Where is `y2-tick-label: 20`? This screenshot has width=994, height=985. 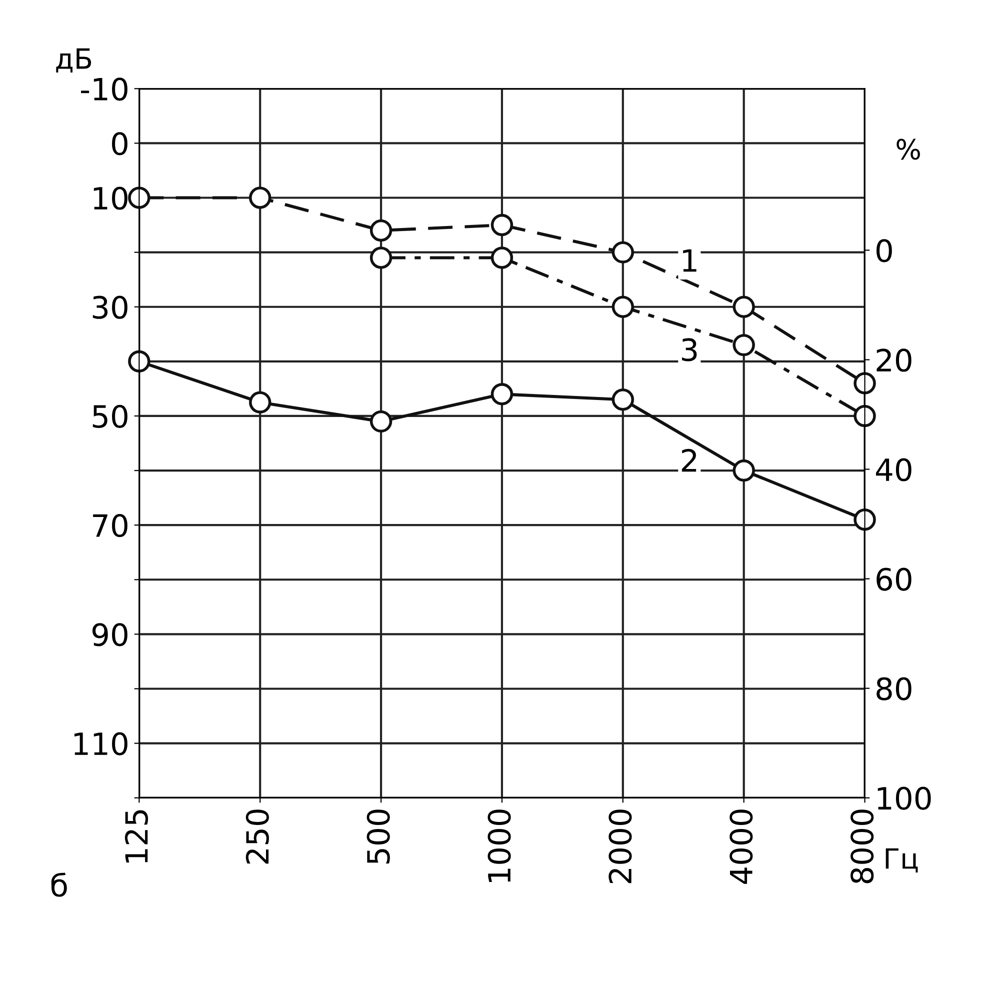 y2-tick-label: 20 is located at coordinates (894, 360).